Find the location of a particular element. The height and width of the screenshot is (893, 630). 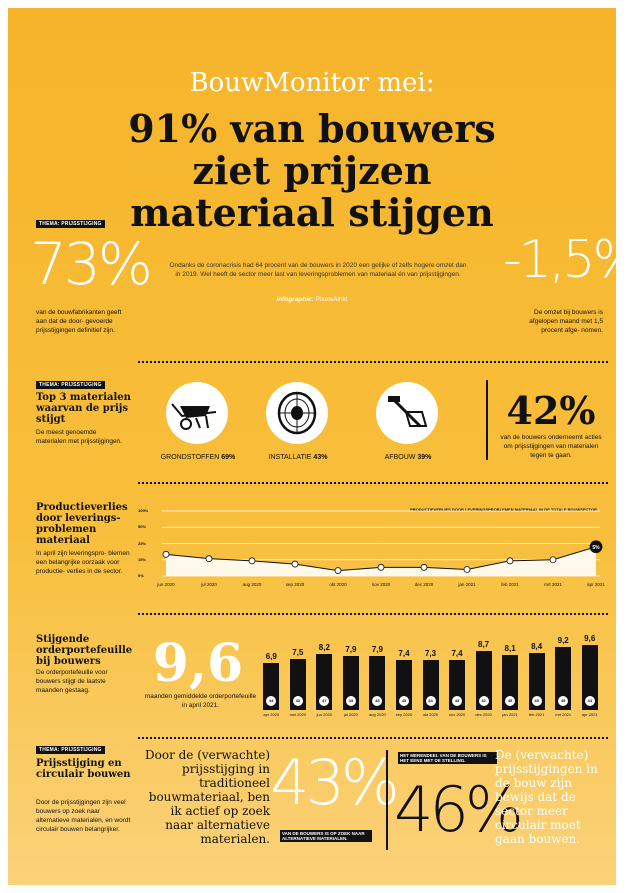

bar-value-label: 9,2 is located at coordinates (563, 641).